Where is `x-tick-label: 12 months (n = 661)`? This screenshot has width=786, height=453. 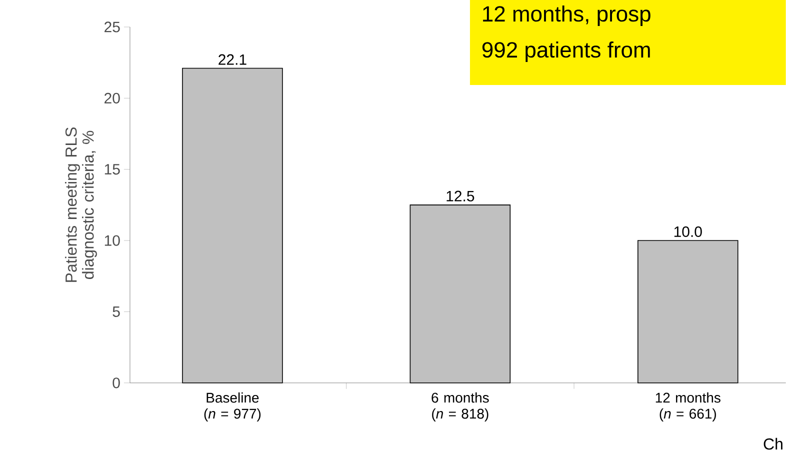
x-tick-label: 12 months (n = 661) is located at coordinates (688, 407).